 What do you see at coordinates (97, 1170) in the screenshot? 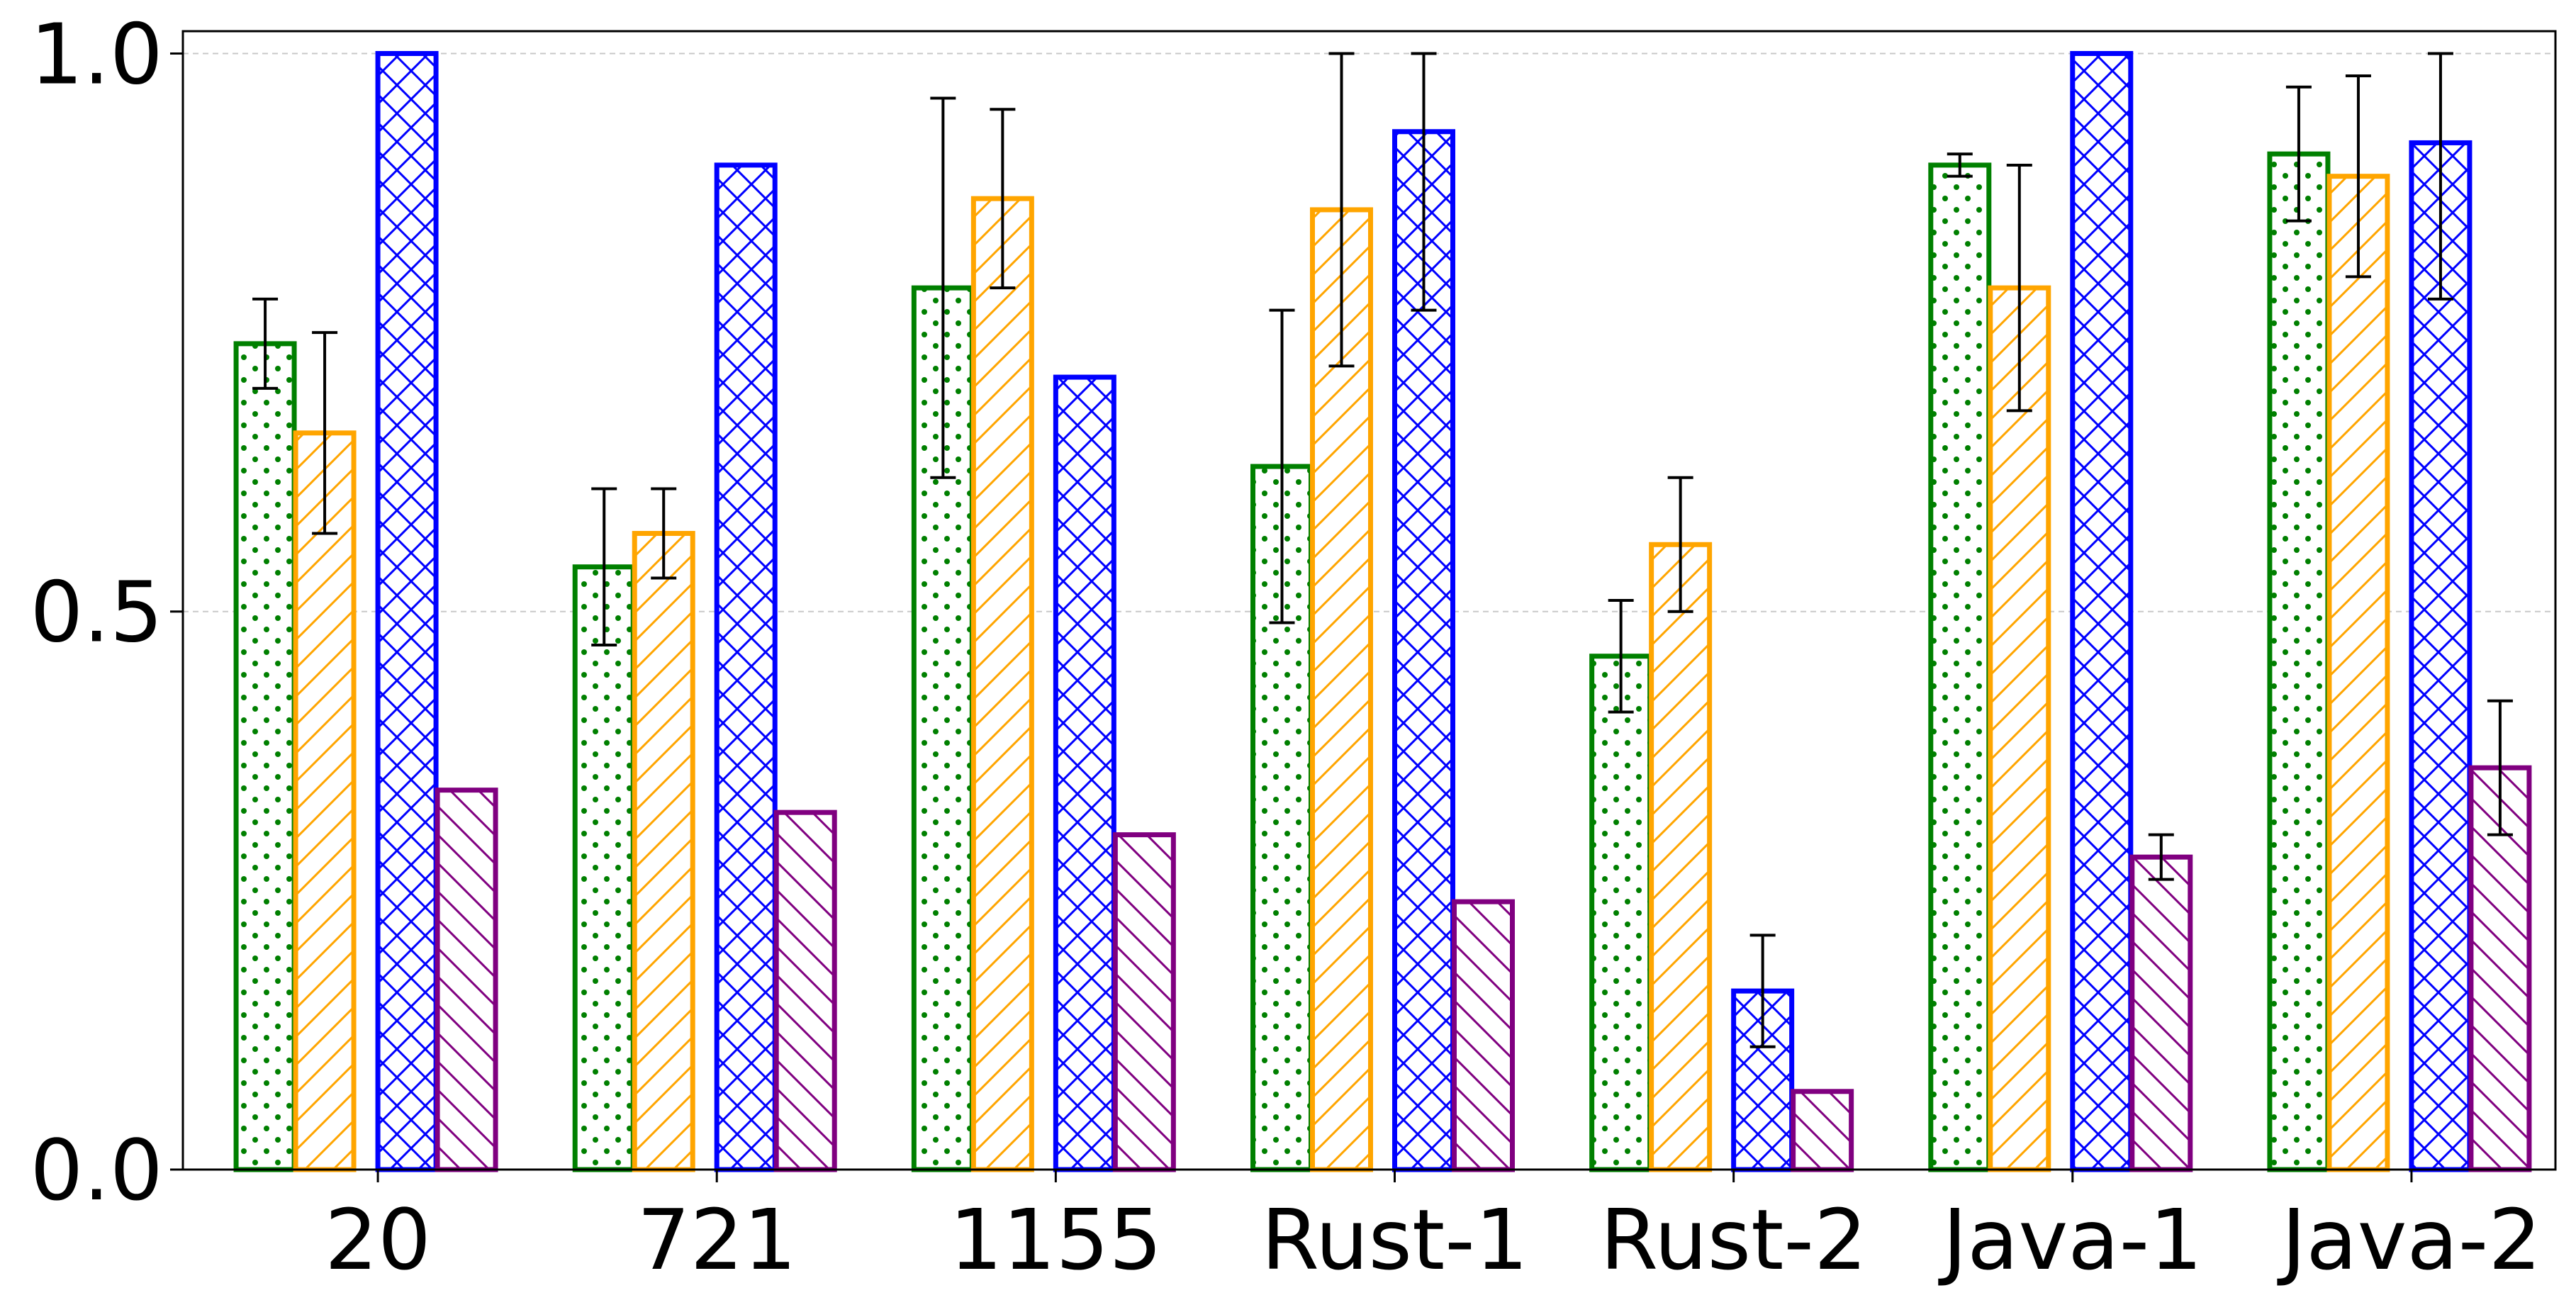
I see `y-tick-label: 0.0` at bounding box center [97, 1170].